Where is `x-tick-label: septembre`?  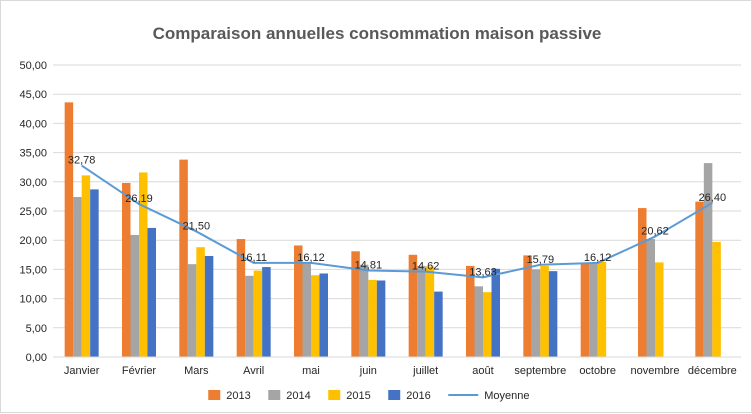 x-tick-label: septembre is located at coordinates (540, 371).